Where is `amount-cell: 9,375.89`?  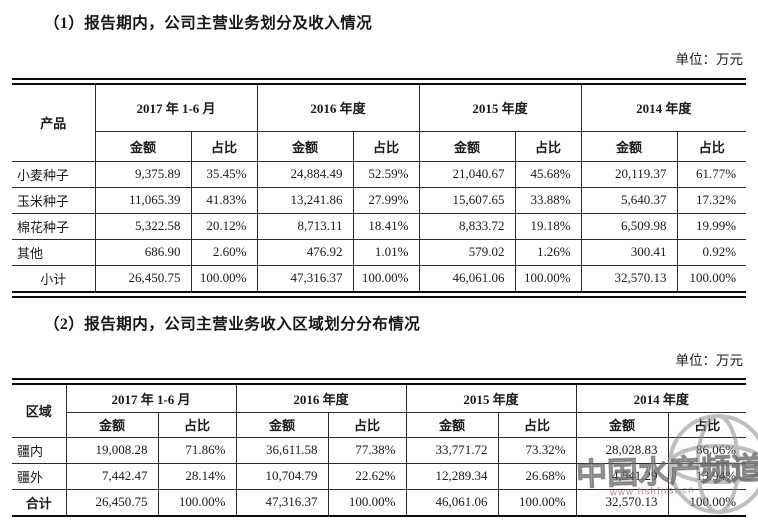 amount-cell: 9,375.89 is located at coordinates (143, 174).